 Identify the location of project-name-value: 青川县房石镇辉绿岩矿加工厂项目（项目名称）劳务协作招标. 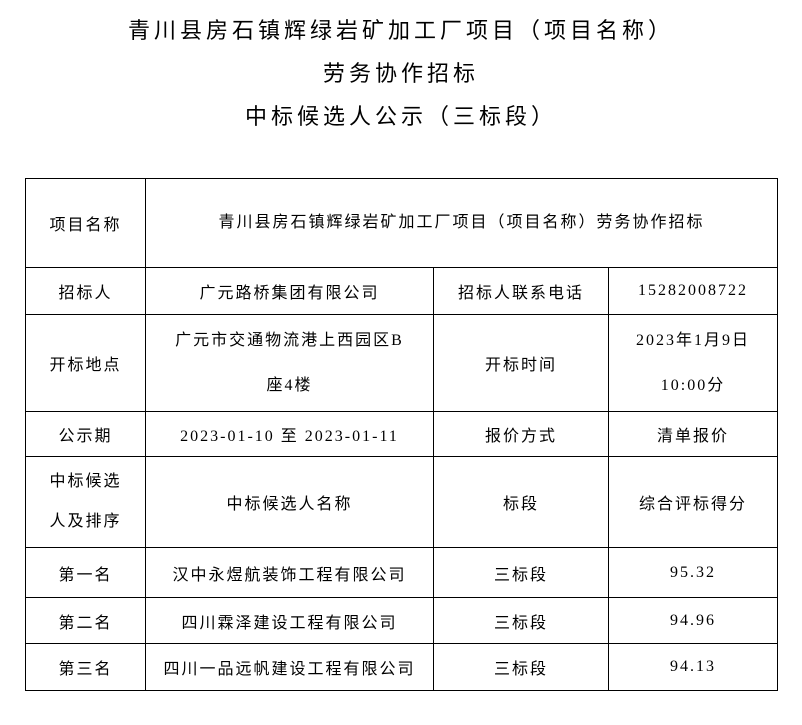
(461, 223).